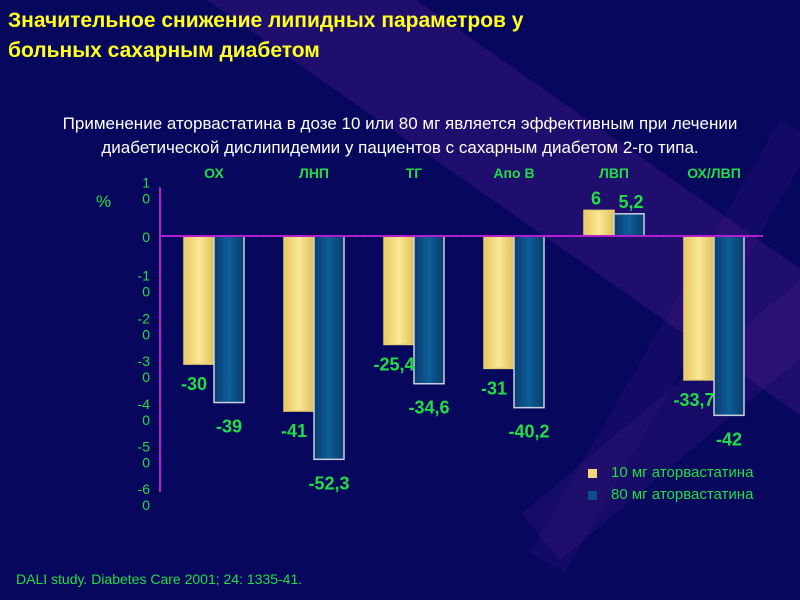 The width and height of the screenshot is (800, 600). I want to click on category-label: ОХ/ЛВП, so click(714, 173).